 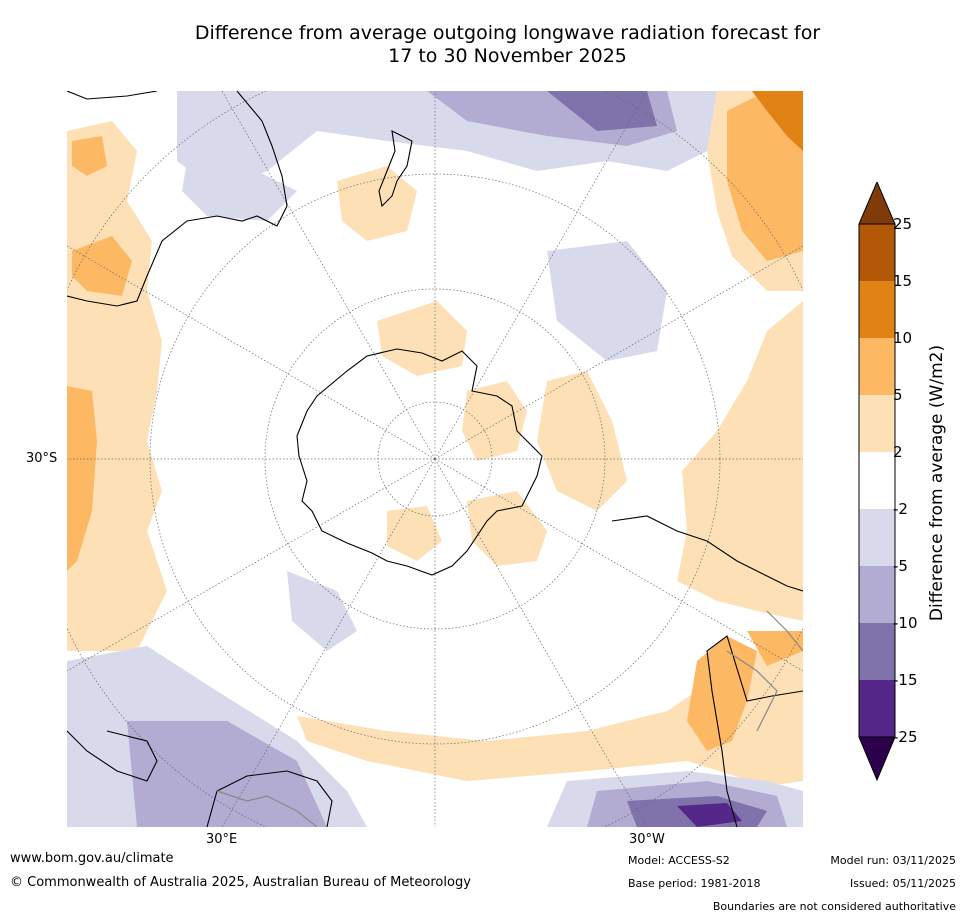 What do you see at coordinates (937, 483) in the screenshot?
I see `colorbar-label: Difference from average (W/m2)` at bounding box center [937, 483].